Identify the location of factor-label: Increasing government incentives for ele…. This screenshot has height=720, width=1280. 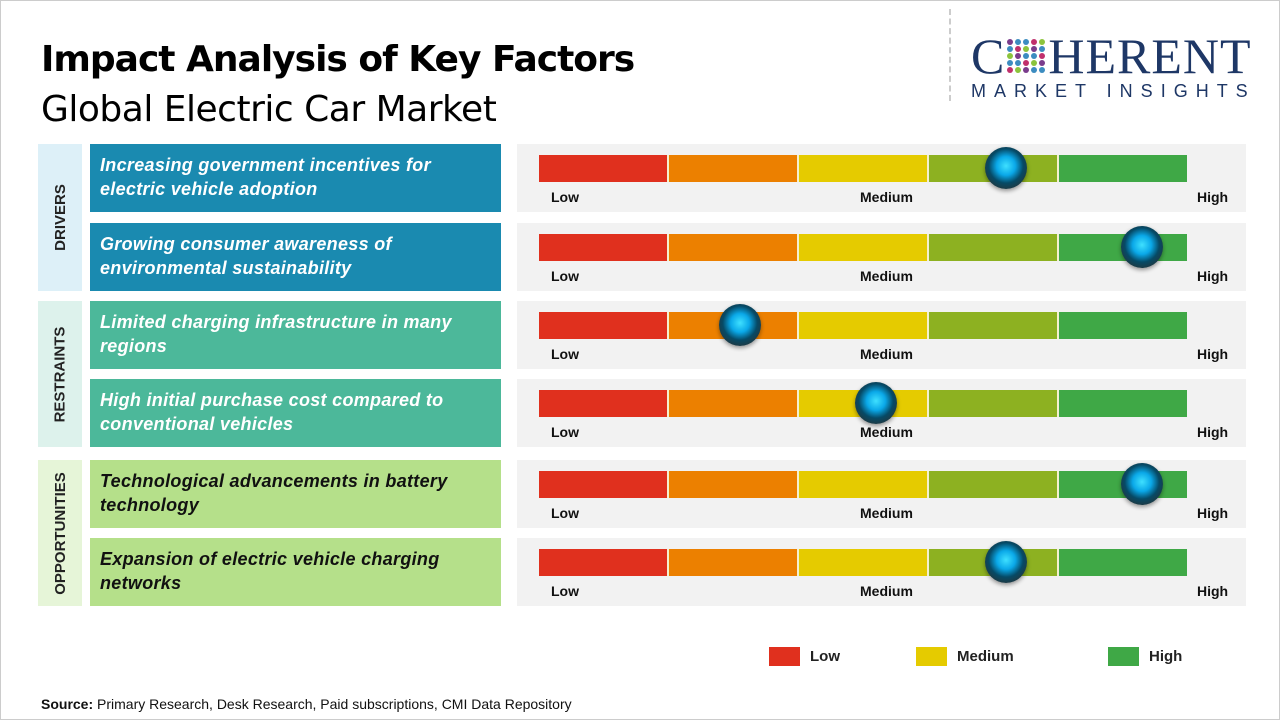
(295, 178).